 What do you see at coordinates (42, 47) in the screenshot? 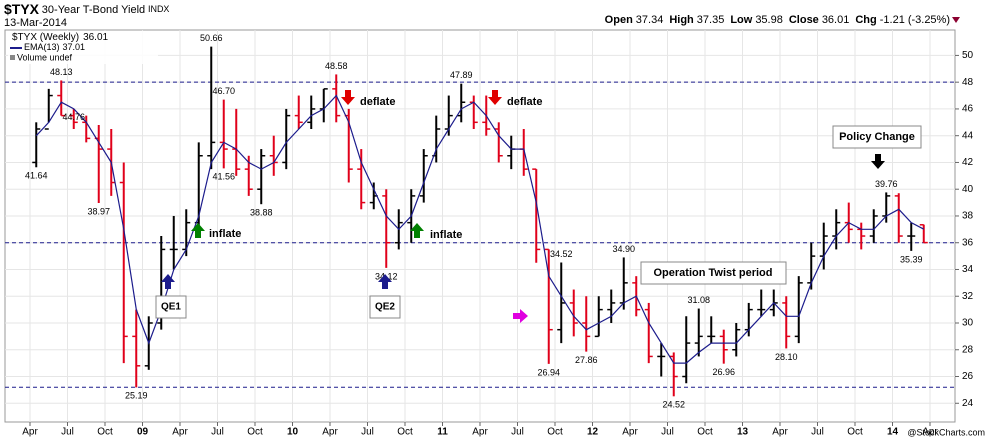
I see `legend-name: EMA(13)` at bounding box center [42, 47].